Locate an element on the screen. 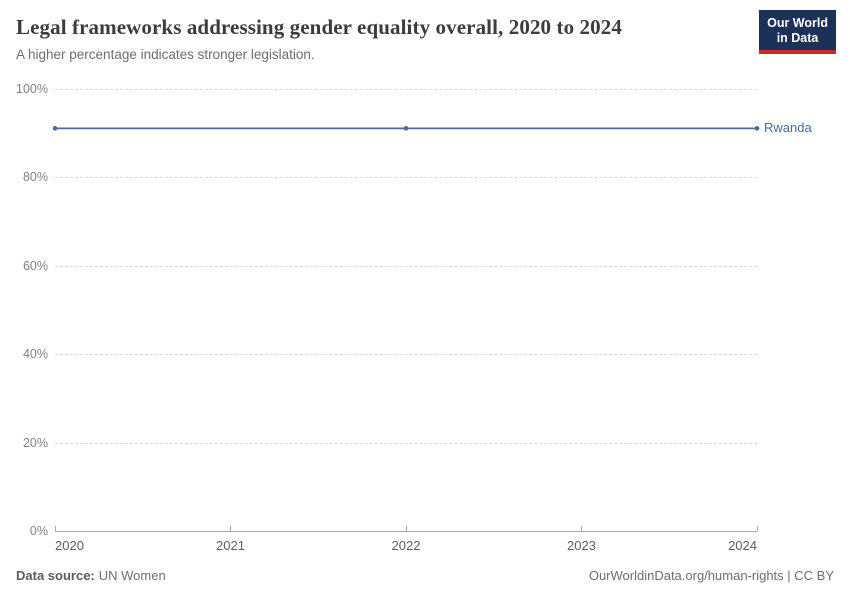  x-tick-2020 is located at coordinates (55, 528).